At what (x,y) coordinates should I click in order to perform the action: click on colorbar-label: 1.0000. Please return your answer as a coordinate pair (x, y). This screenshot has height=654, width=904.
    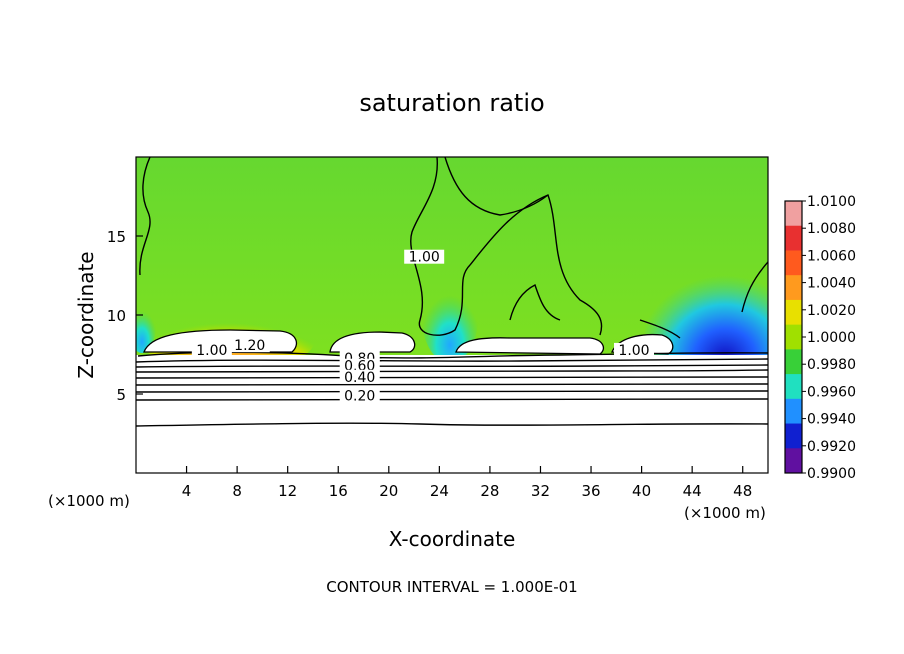
    Looking at the image, I should click on (831, 338).